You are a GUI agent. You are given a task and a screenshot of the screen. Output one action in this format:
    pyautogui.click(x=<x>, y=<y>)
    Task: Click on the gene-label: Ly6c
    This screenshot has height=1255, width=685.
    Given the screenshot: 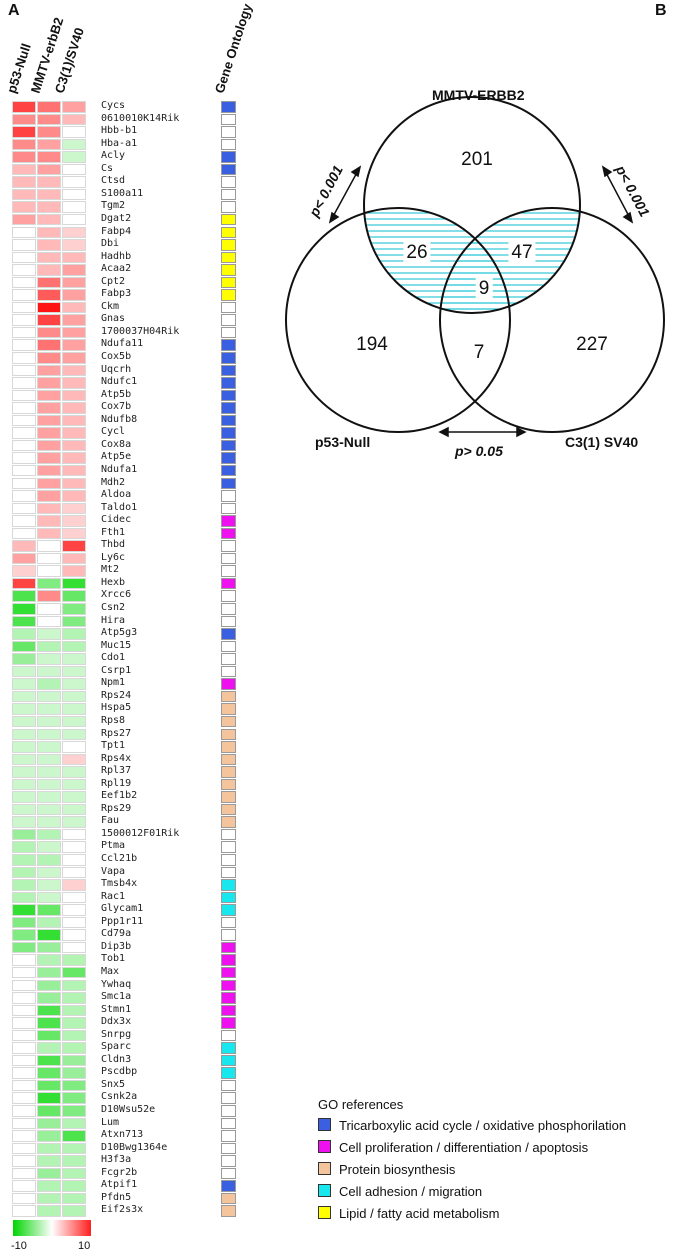 What is the action you would take?
    pyautogui.click(x=113, y=557)
    